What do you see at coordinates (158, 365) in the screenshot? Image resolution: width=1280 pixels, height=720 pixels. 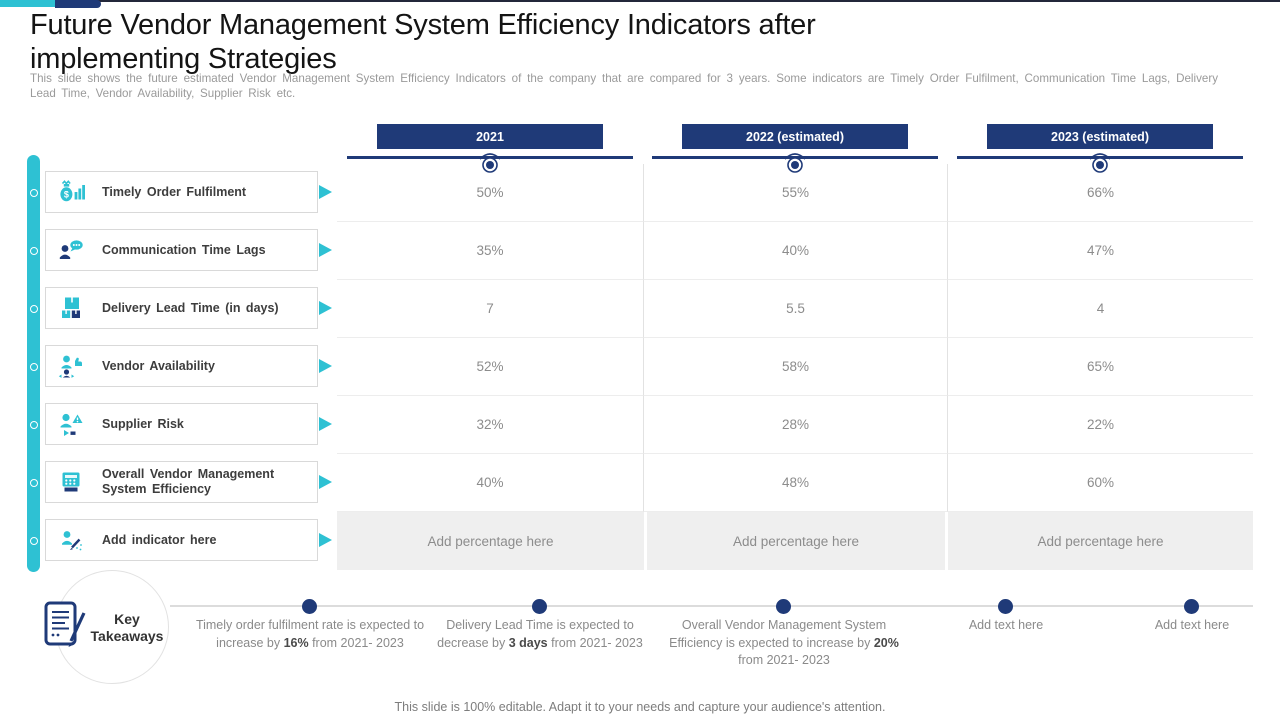 I see `indicator-label: Vendor Availability` at bounding box center [158, 365].